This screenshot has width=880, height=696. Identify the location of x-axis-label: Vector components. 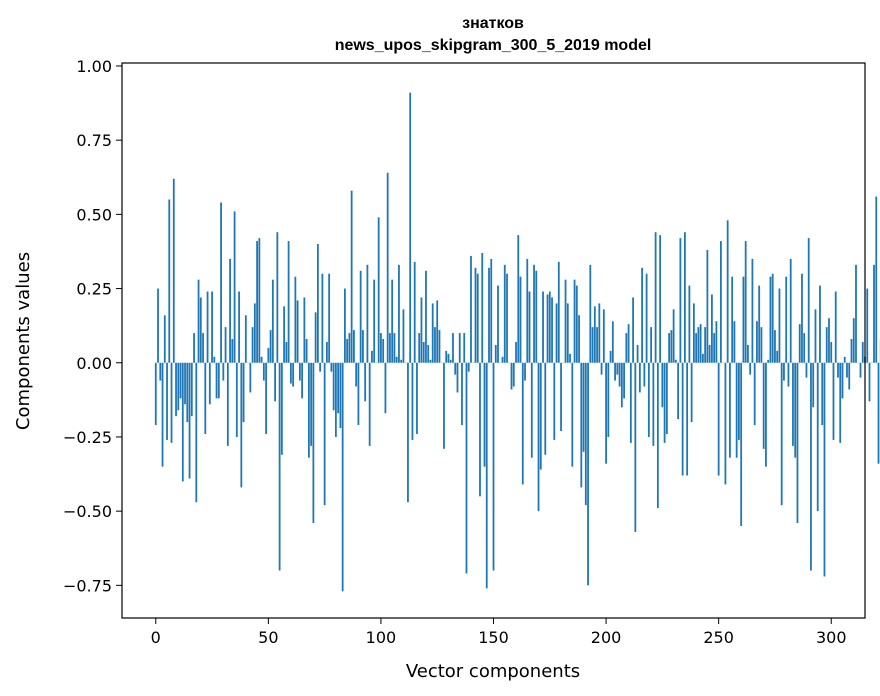
(493, 671).